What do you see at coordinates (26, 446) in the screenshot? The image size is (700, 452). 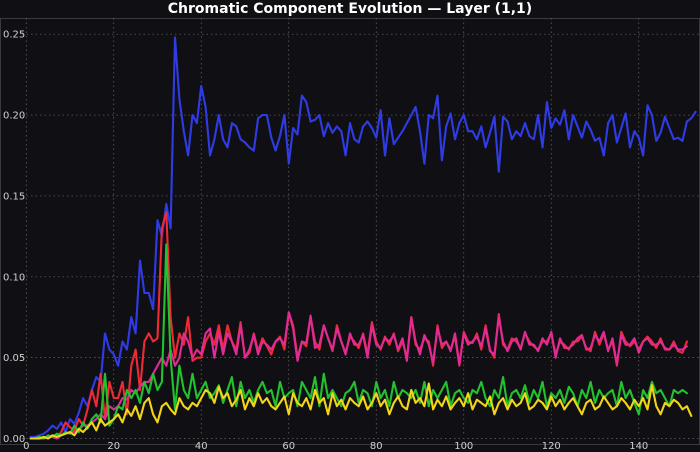 I see `x-tick-label: 0` at bounding box center [26, 446].